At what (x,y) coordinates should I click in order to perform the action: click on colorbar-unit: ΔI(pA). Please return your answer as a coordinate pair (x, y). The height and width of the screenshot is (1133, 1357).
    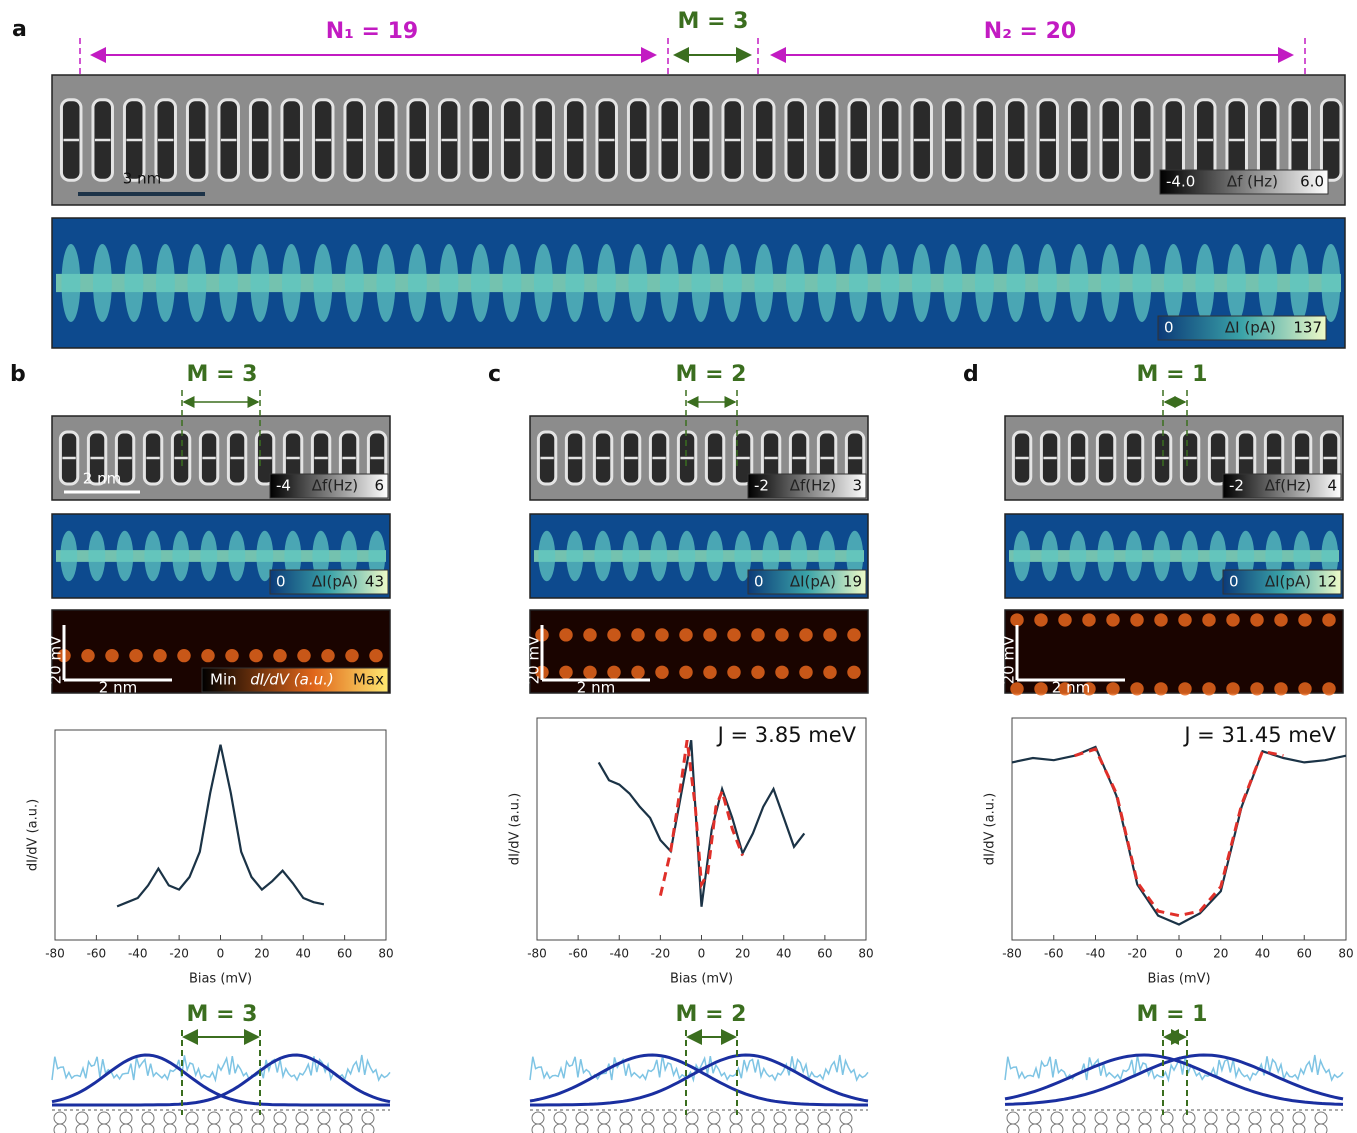
    Looking at the image, I should click on (1288, 582).